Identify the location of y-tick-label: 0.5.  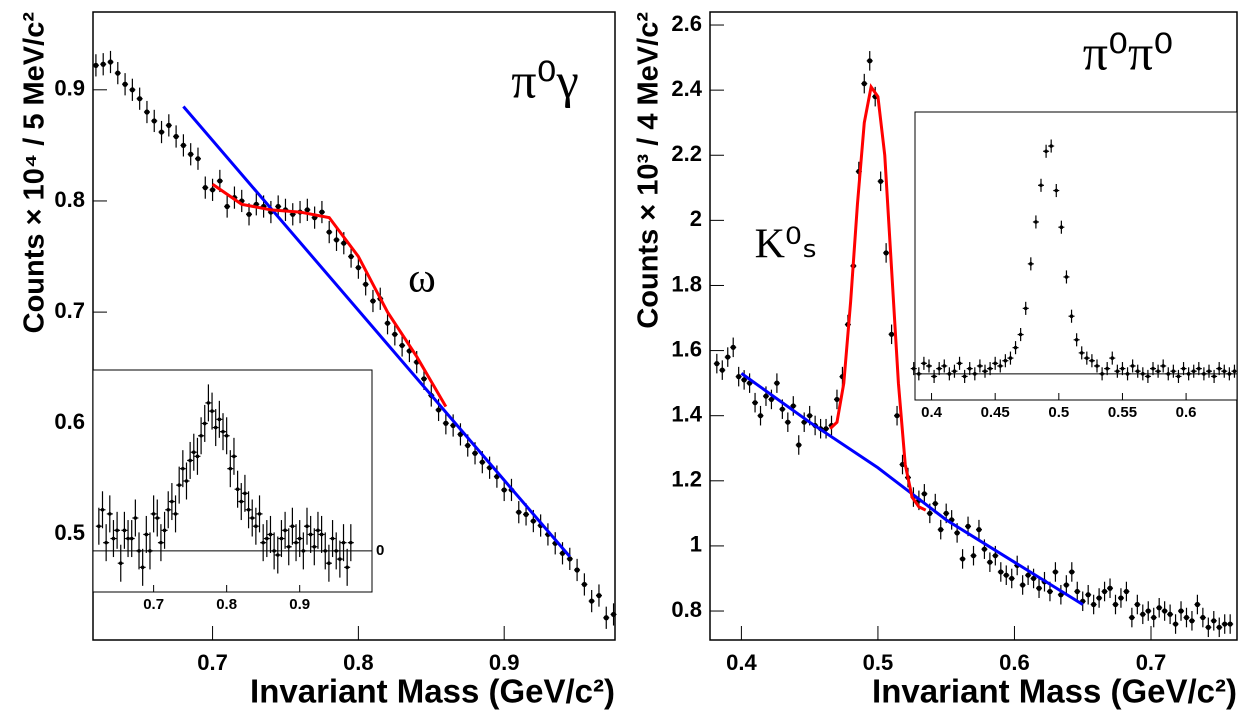
(69, 532).